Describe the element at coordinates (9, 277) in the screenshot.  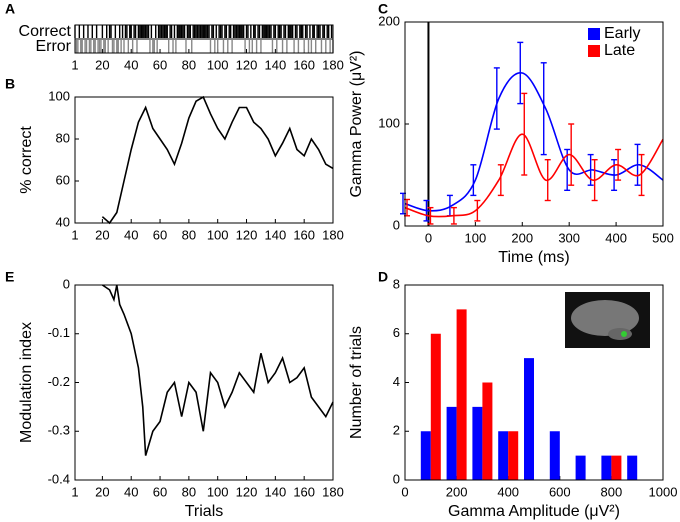
I see `panel-letter: E` at that location.